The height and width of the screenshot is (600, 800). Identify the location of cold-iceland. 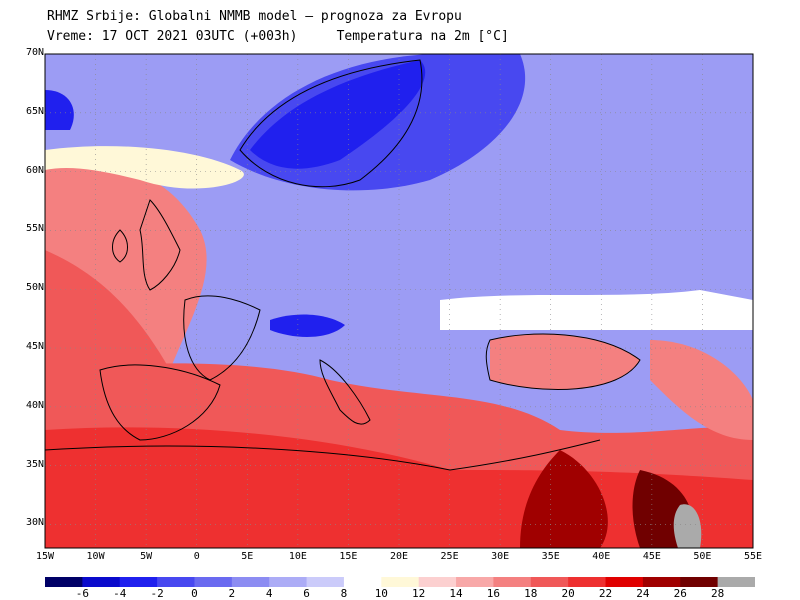
(59, 110).